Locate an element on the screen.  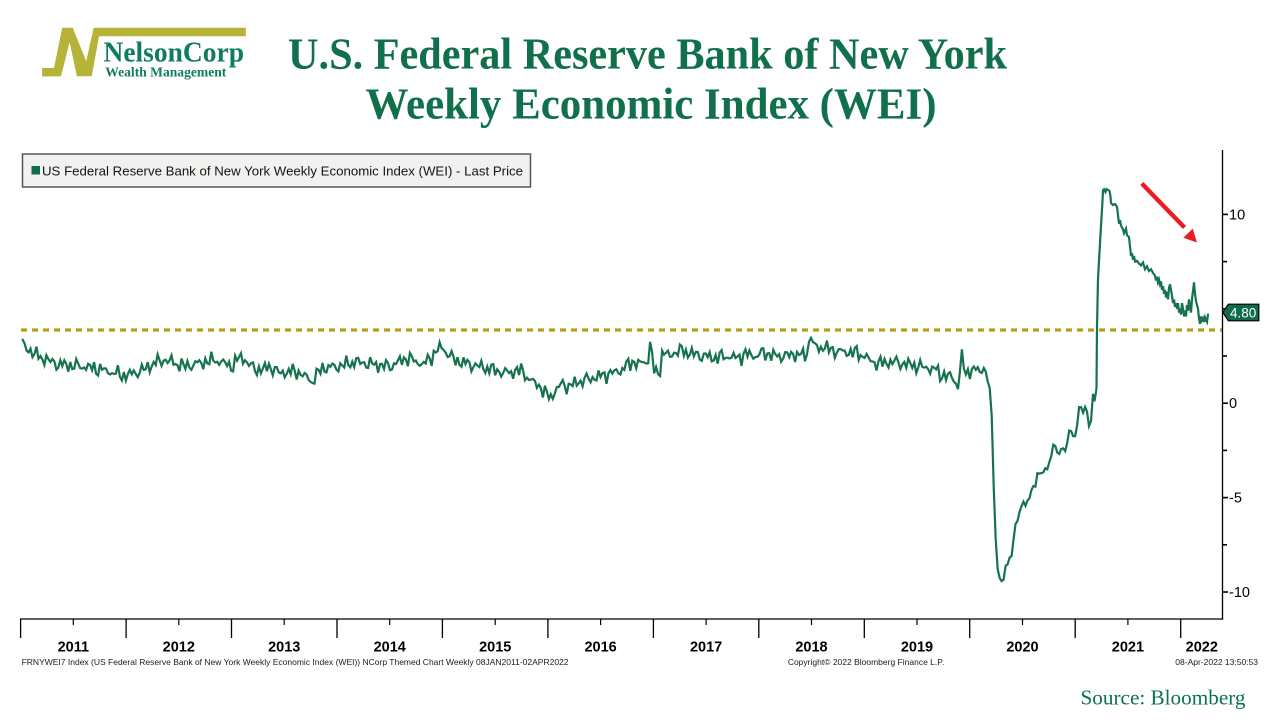
svg-text: 2020 is located at coordinates (1022, 648).